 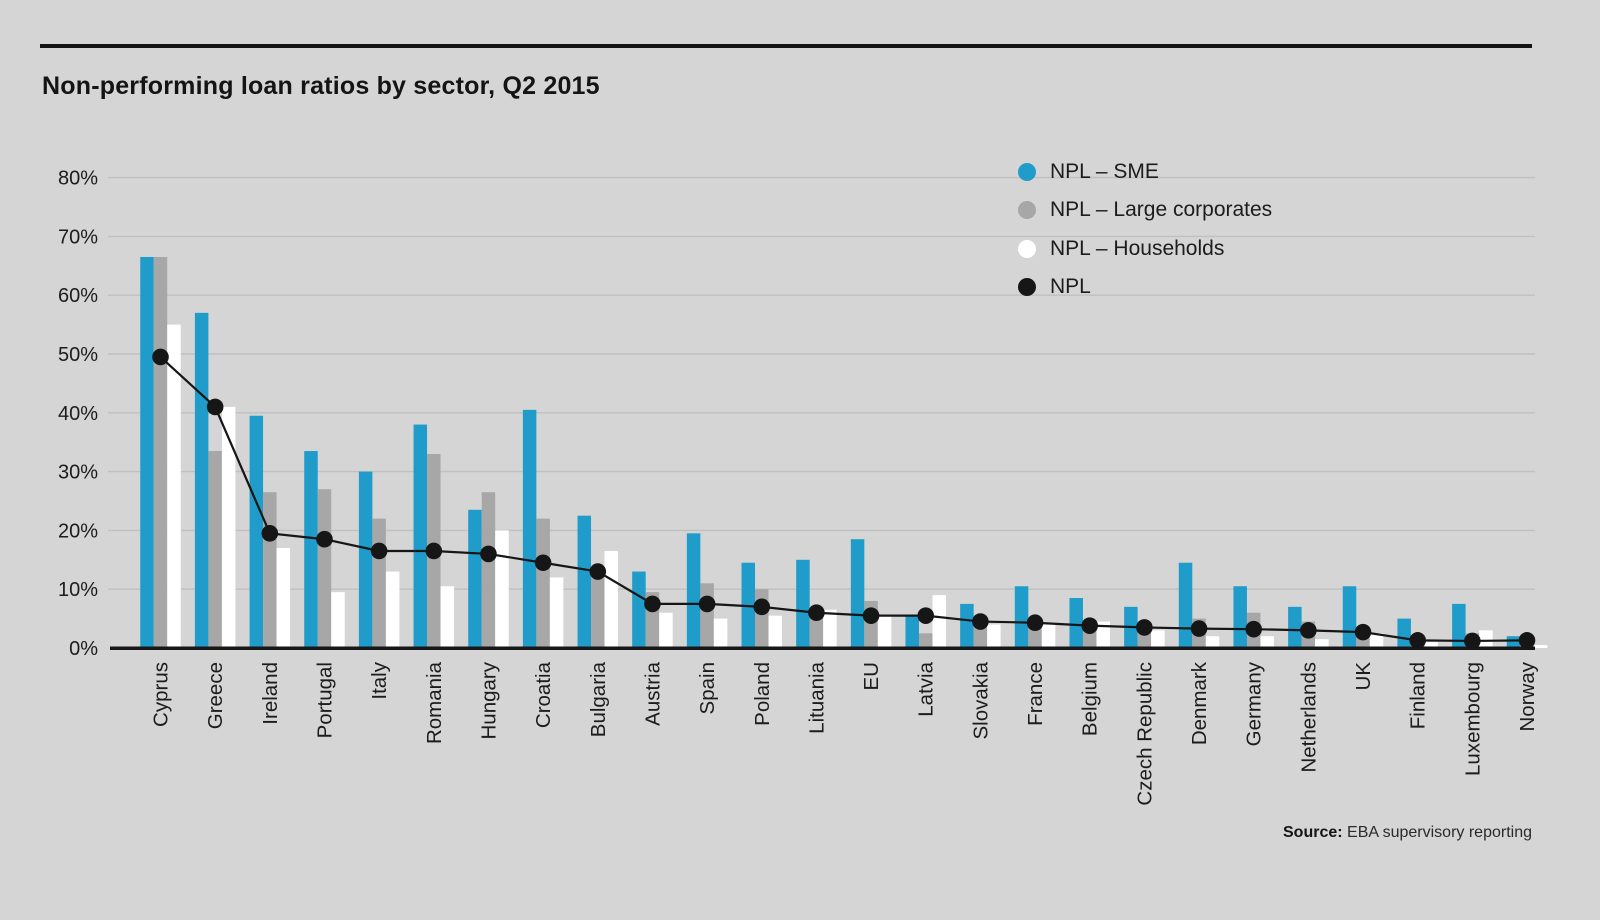 I want to click on dot-npl-slovakia, so click(x=980, y=621).